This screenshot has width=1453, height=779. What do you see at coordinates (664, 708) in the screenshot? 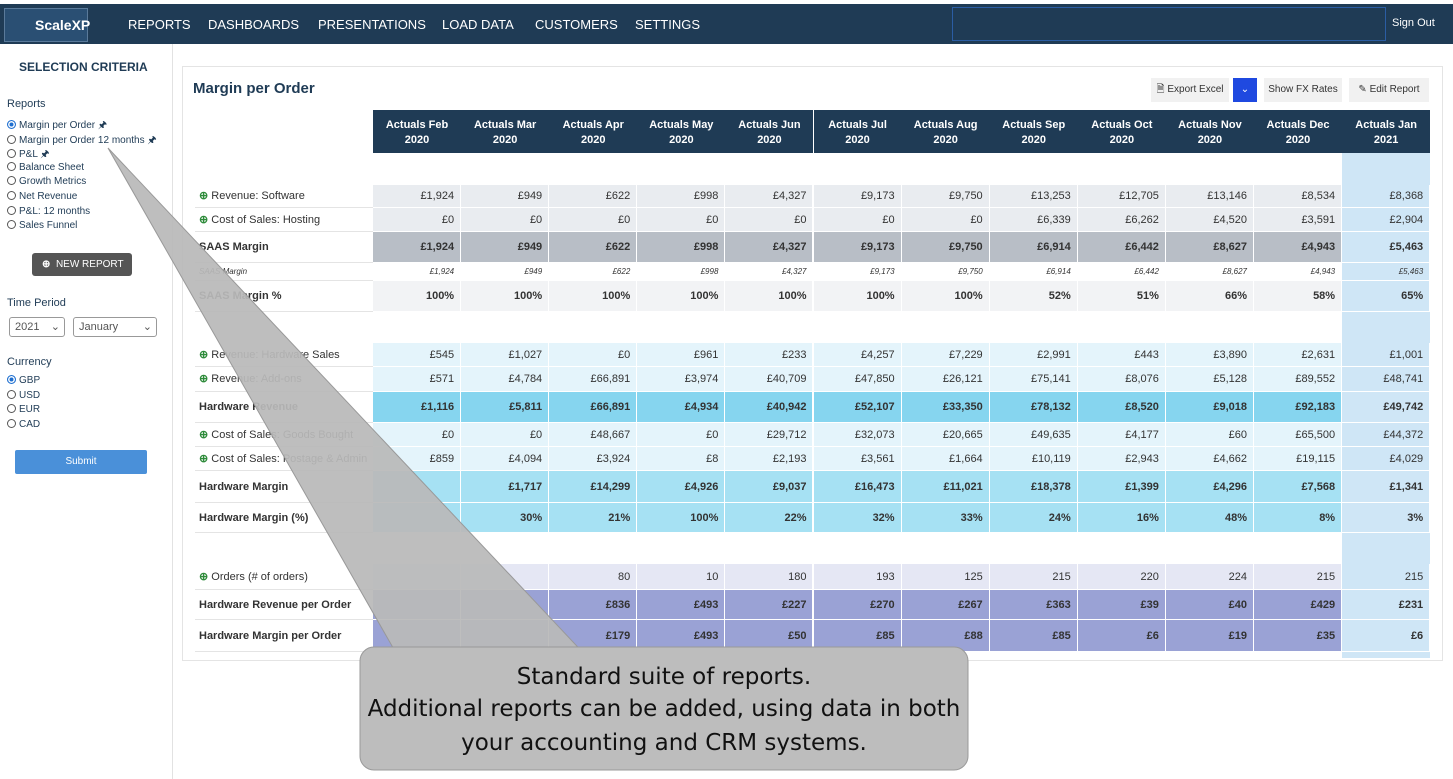
I see `callout-box` at bounding box center [664, 708].